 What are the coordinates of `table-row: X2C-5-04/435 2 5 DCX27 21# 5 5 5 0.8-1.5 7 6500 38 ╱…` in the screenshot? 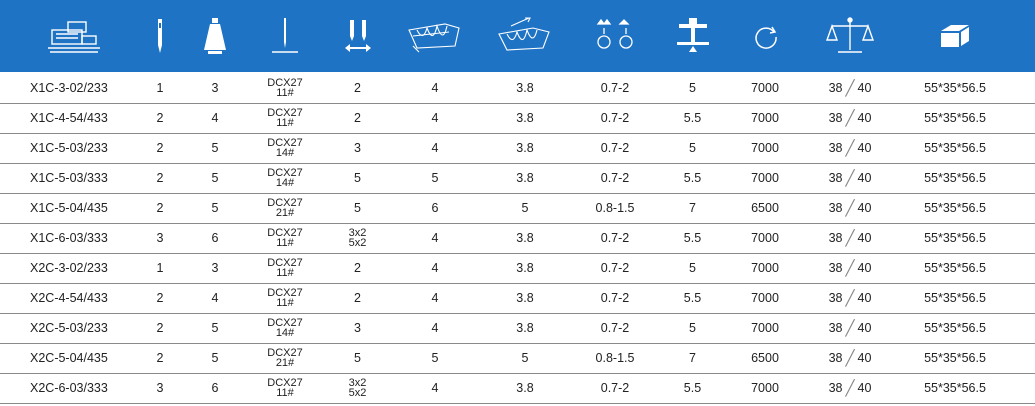 It's located at (517, 358).